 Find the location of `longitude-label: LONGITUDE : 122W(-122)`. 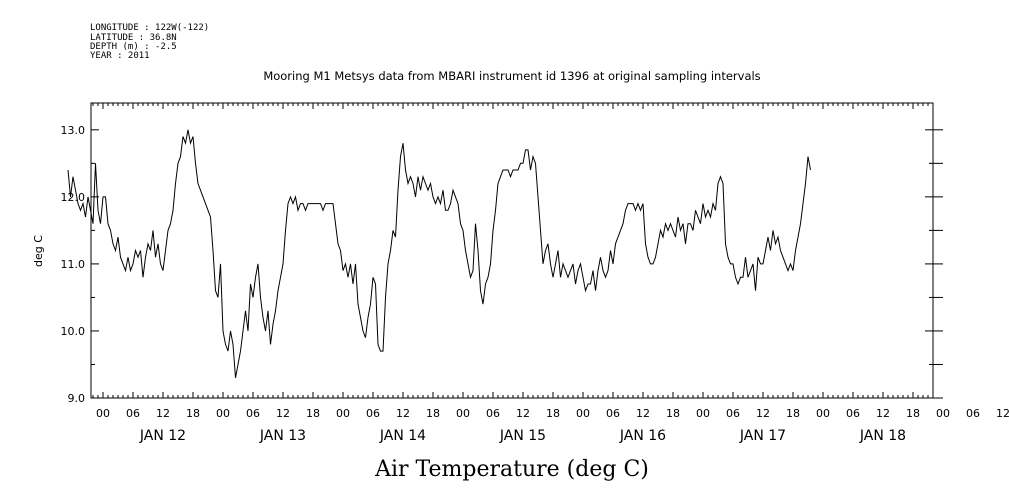

longitude-label: LONGITUDE : 122W(-122) is located at coordinates (149, 28).